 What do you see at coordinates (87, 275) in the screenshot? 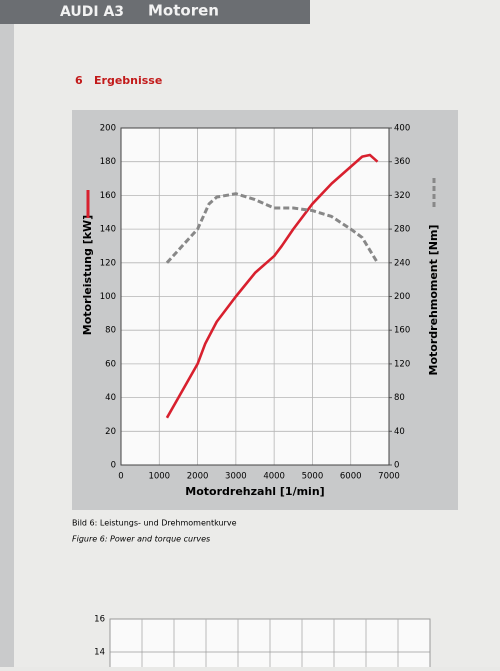
I see `y-axis-label: Motorleistung [kW]` at bounding box center [87, 275].